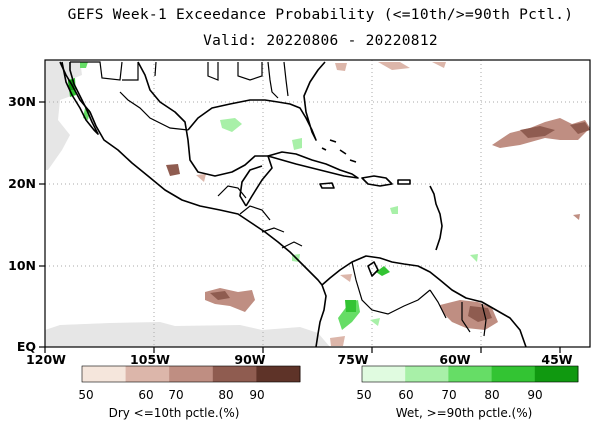 The width and height of the screenshot is (601, 430). I want to click on lat-label-eq: EQ, so click(26, 346).